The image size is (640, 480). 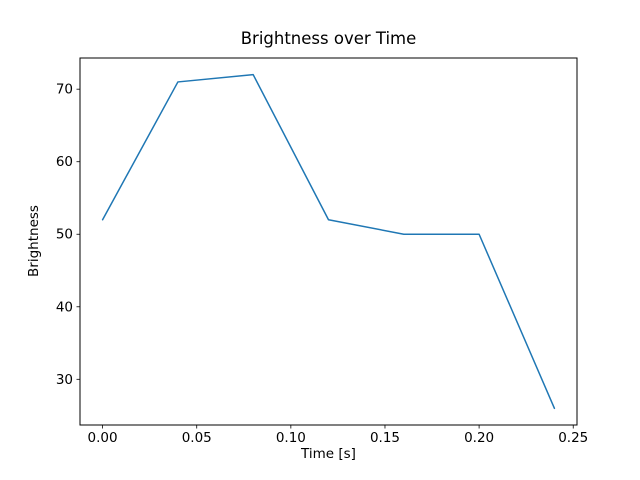 I want to click on y-tick-label: 30, so click(x=64, y=380).